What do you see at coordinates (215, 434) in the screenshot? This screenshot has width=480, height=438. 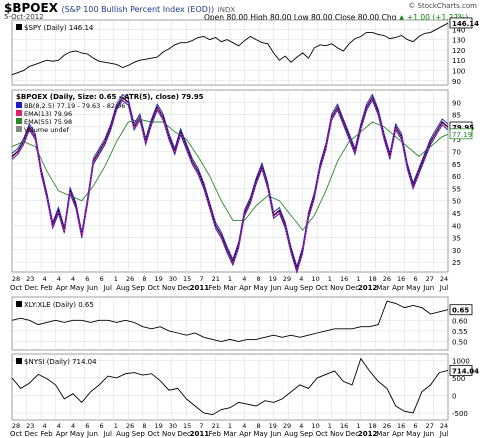 I see `x-month-label-bottom: Feb` at bounding box center [215, 434].